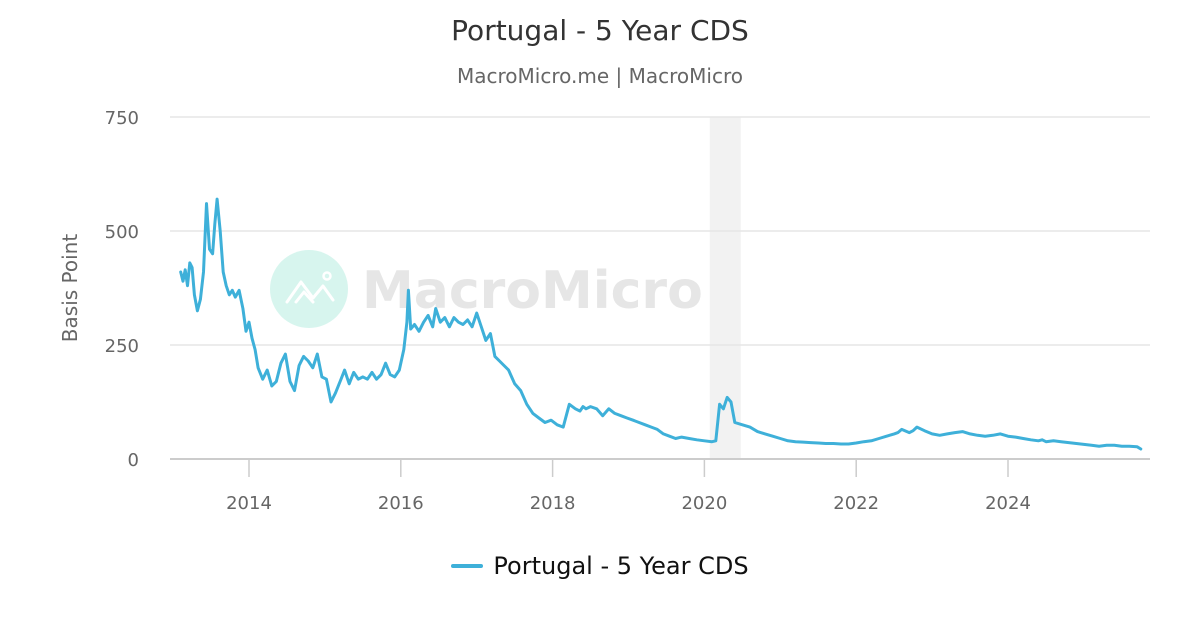 The image size is (1200, 630). I want to click on y-tick-label: 500, so click(122, 232).